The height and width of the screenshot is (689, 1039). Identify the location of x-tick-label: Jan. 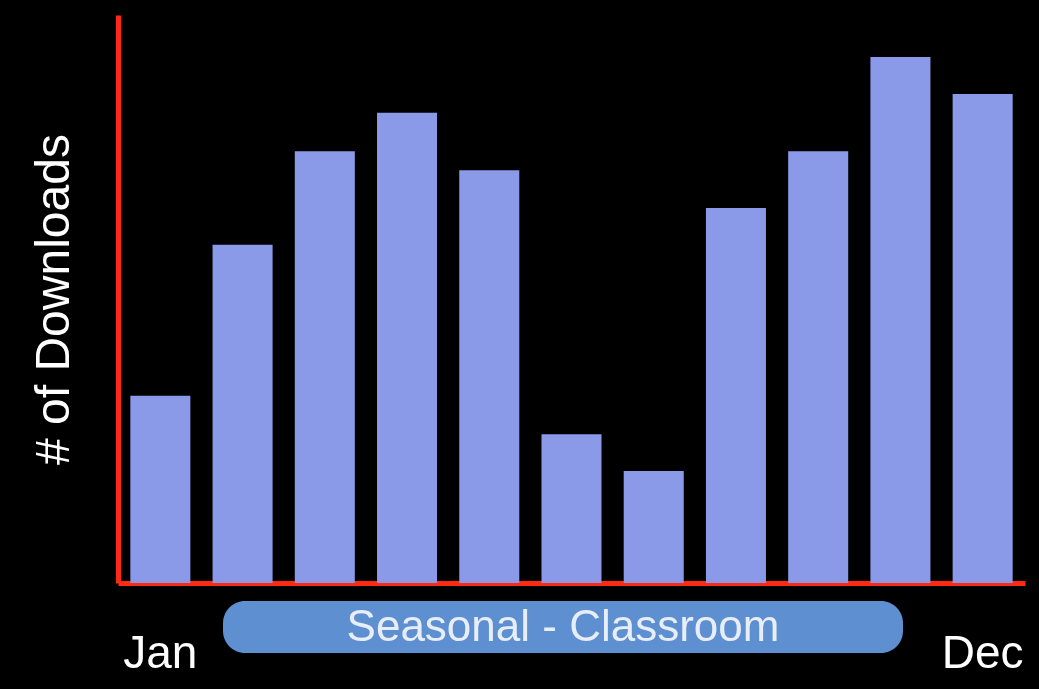
(160, 651).